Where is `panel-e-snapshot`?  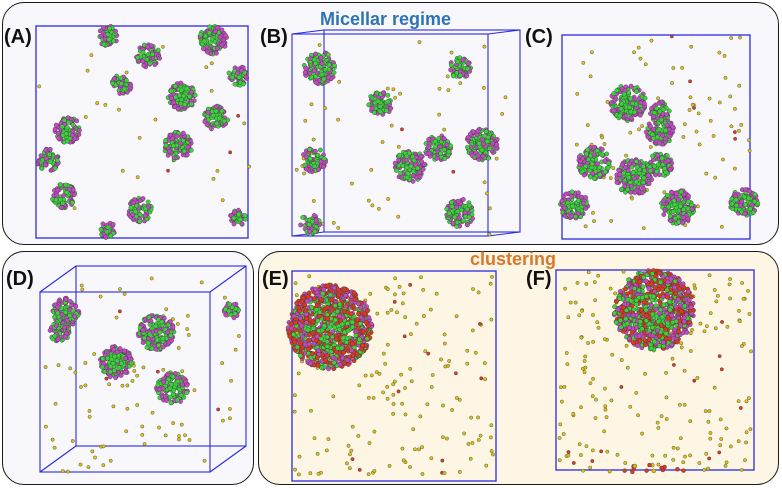 panel-e-snapshot is located at coordinates (391, 376).